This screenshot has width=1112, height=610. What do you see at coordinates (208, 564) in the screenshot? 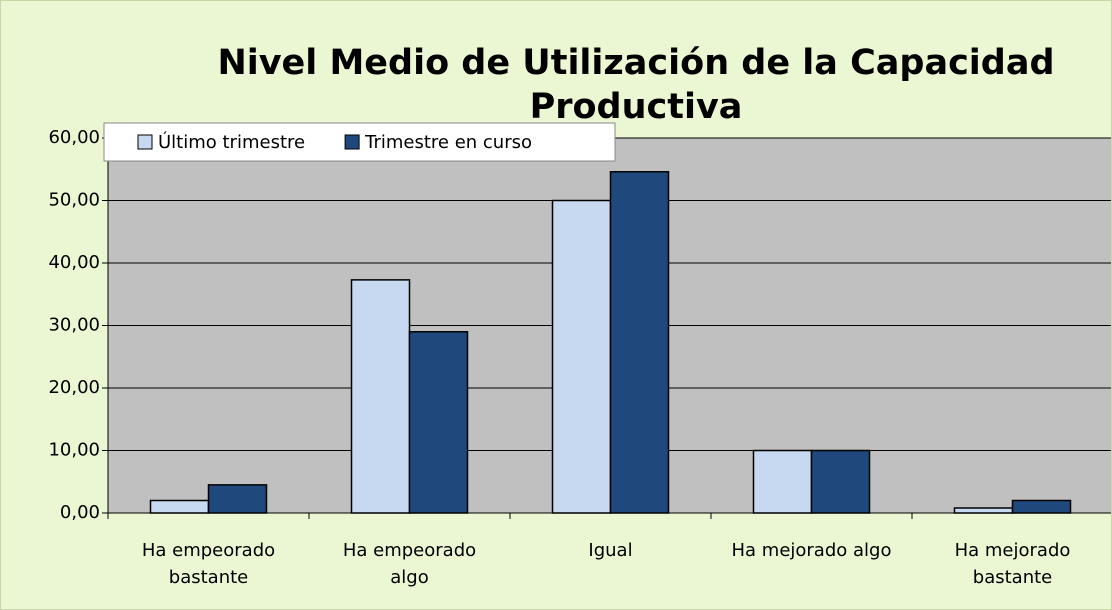
I see `x-tick-label: Ha empeorado bastante` at bounding box center [208, 564].